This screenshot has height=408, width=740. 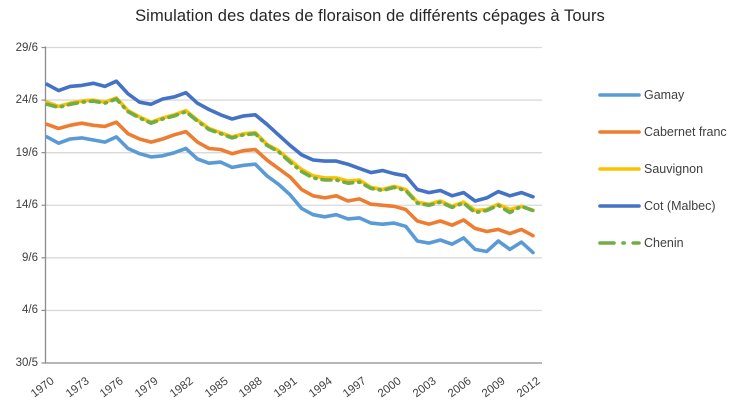 What do you see at coordinates (26, 47) in the screenshot?
I see `y-axis-label: 29/6` at bounding box center [26, 47].